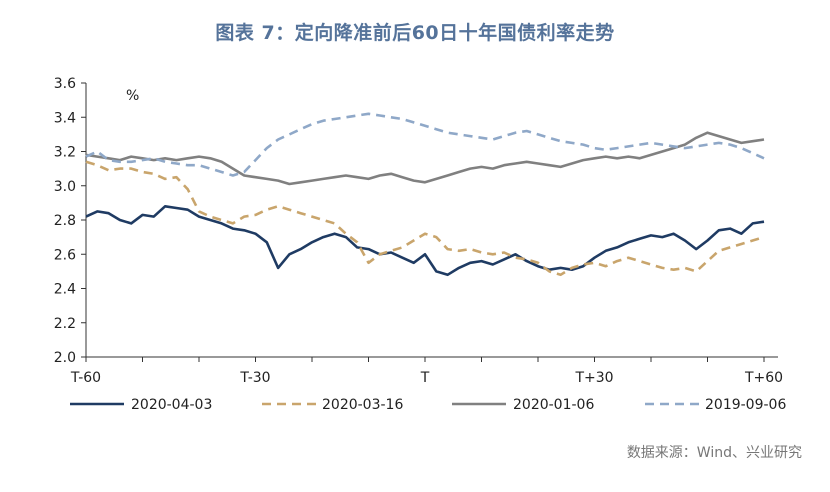  I want to click on source-note: 数据来源：Wind、兴业研究, so click(714, 453).